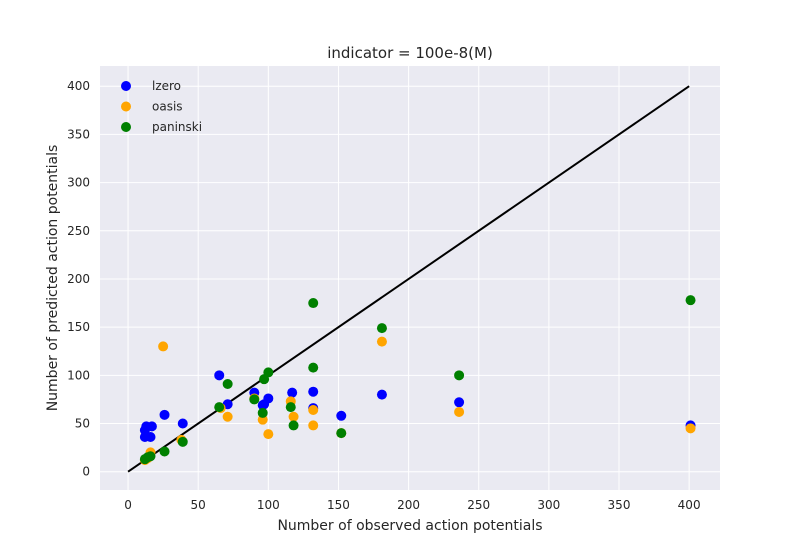 The image size is (800, 554). What do you see at coordinates (78, 183) in the screenshot?
I see `y-tick-label: 300` at bounding box center [78, 183].